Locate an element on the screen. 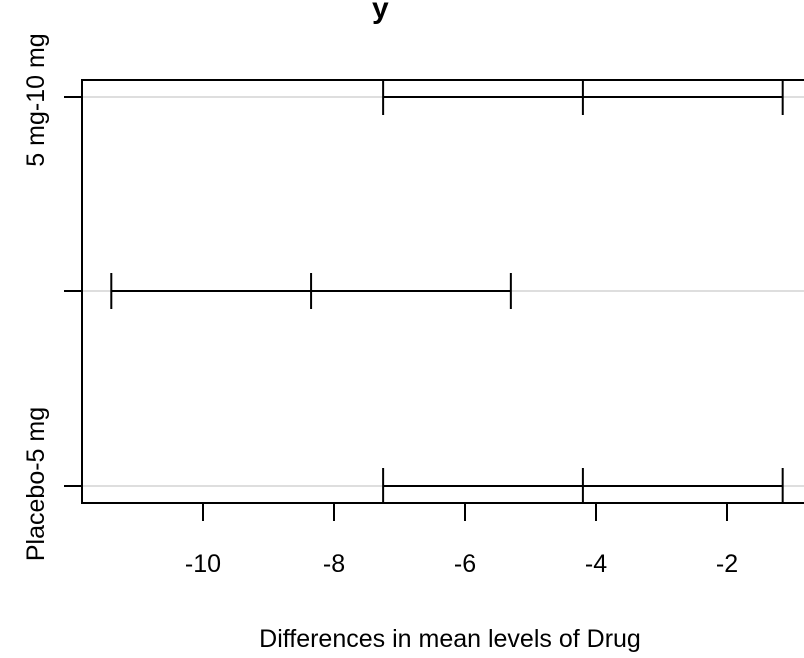 The image size is (804, 658). x-axis-title: Differences in mean levels of Drug is located at coordinates (450, 639).